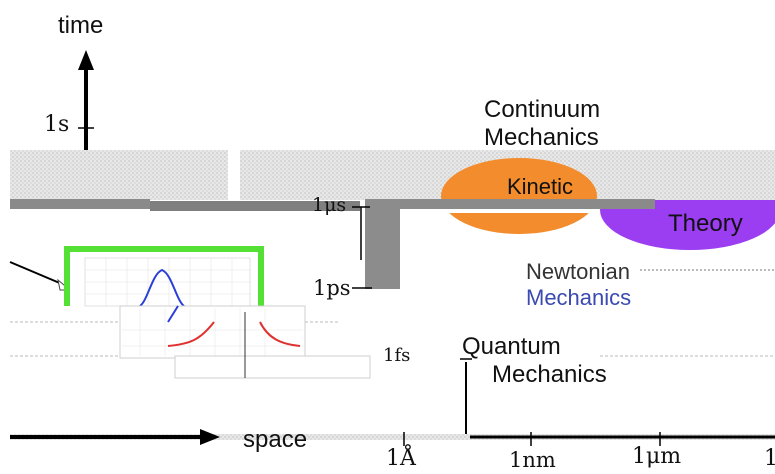  What do you see at coordinates (255, 206) in the screenshot?
I see `divider-band-mid` at bounding box center [255, 206].